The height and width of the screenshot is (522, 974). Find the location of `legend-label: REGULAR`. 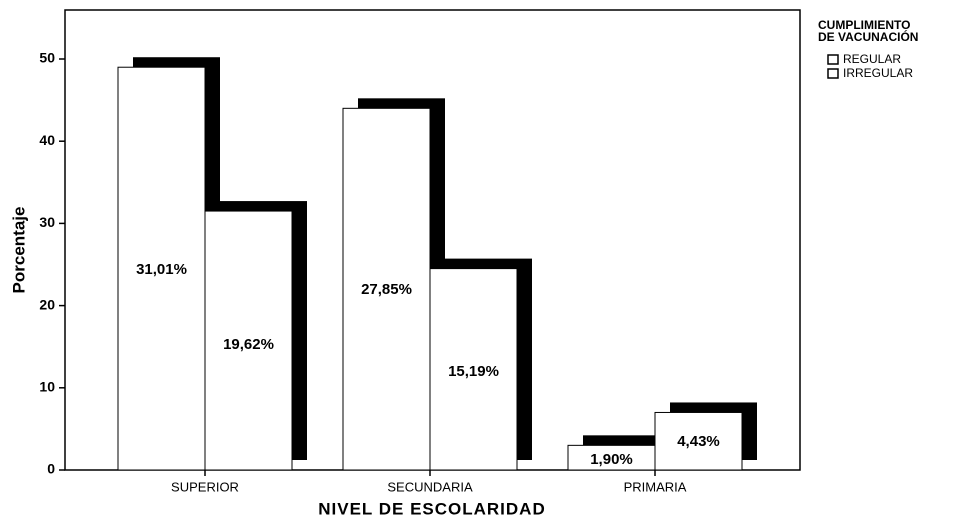

legend-label: REGULAR is located at coordinates (872, 59).